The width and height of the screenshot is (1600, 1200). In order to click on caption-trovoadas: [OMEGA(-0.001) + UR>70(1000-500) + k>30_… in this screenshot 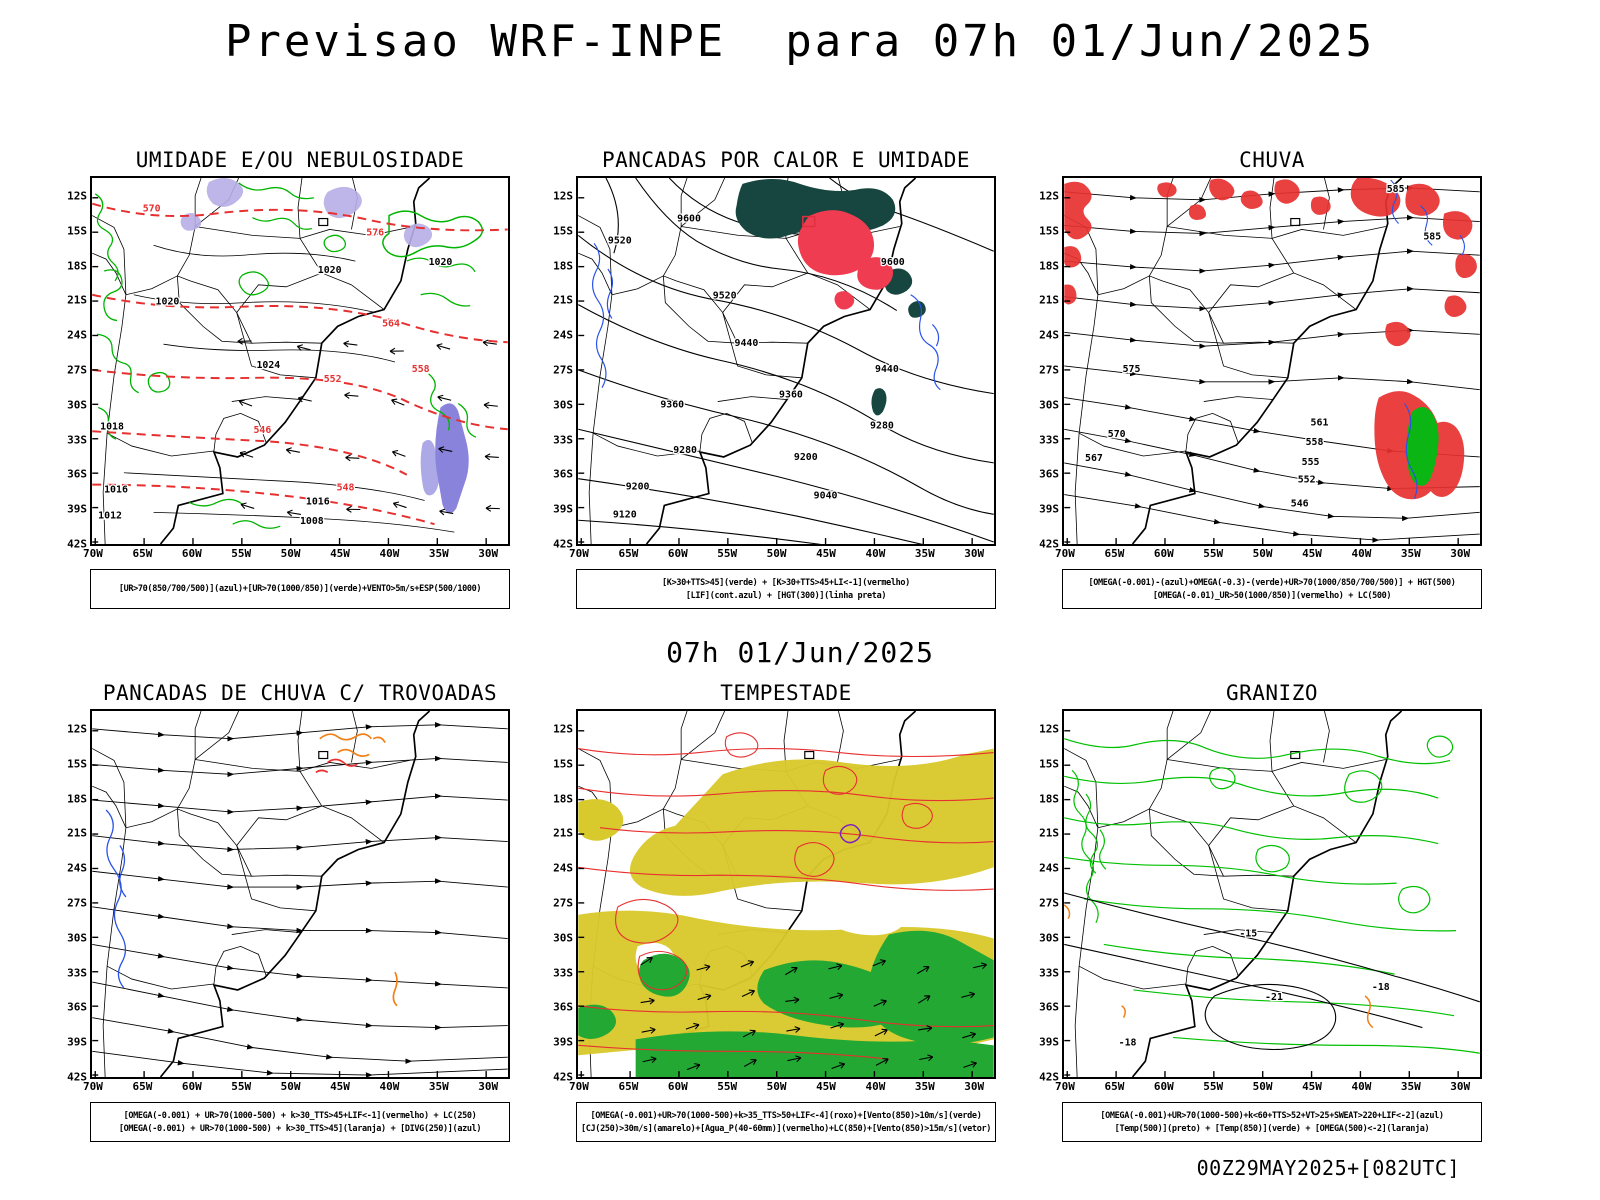, I will do `click(300, 1122)`.